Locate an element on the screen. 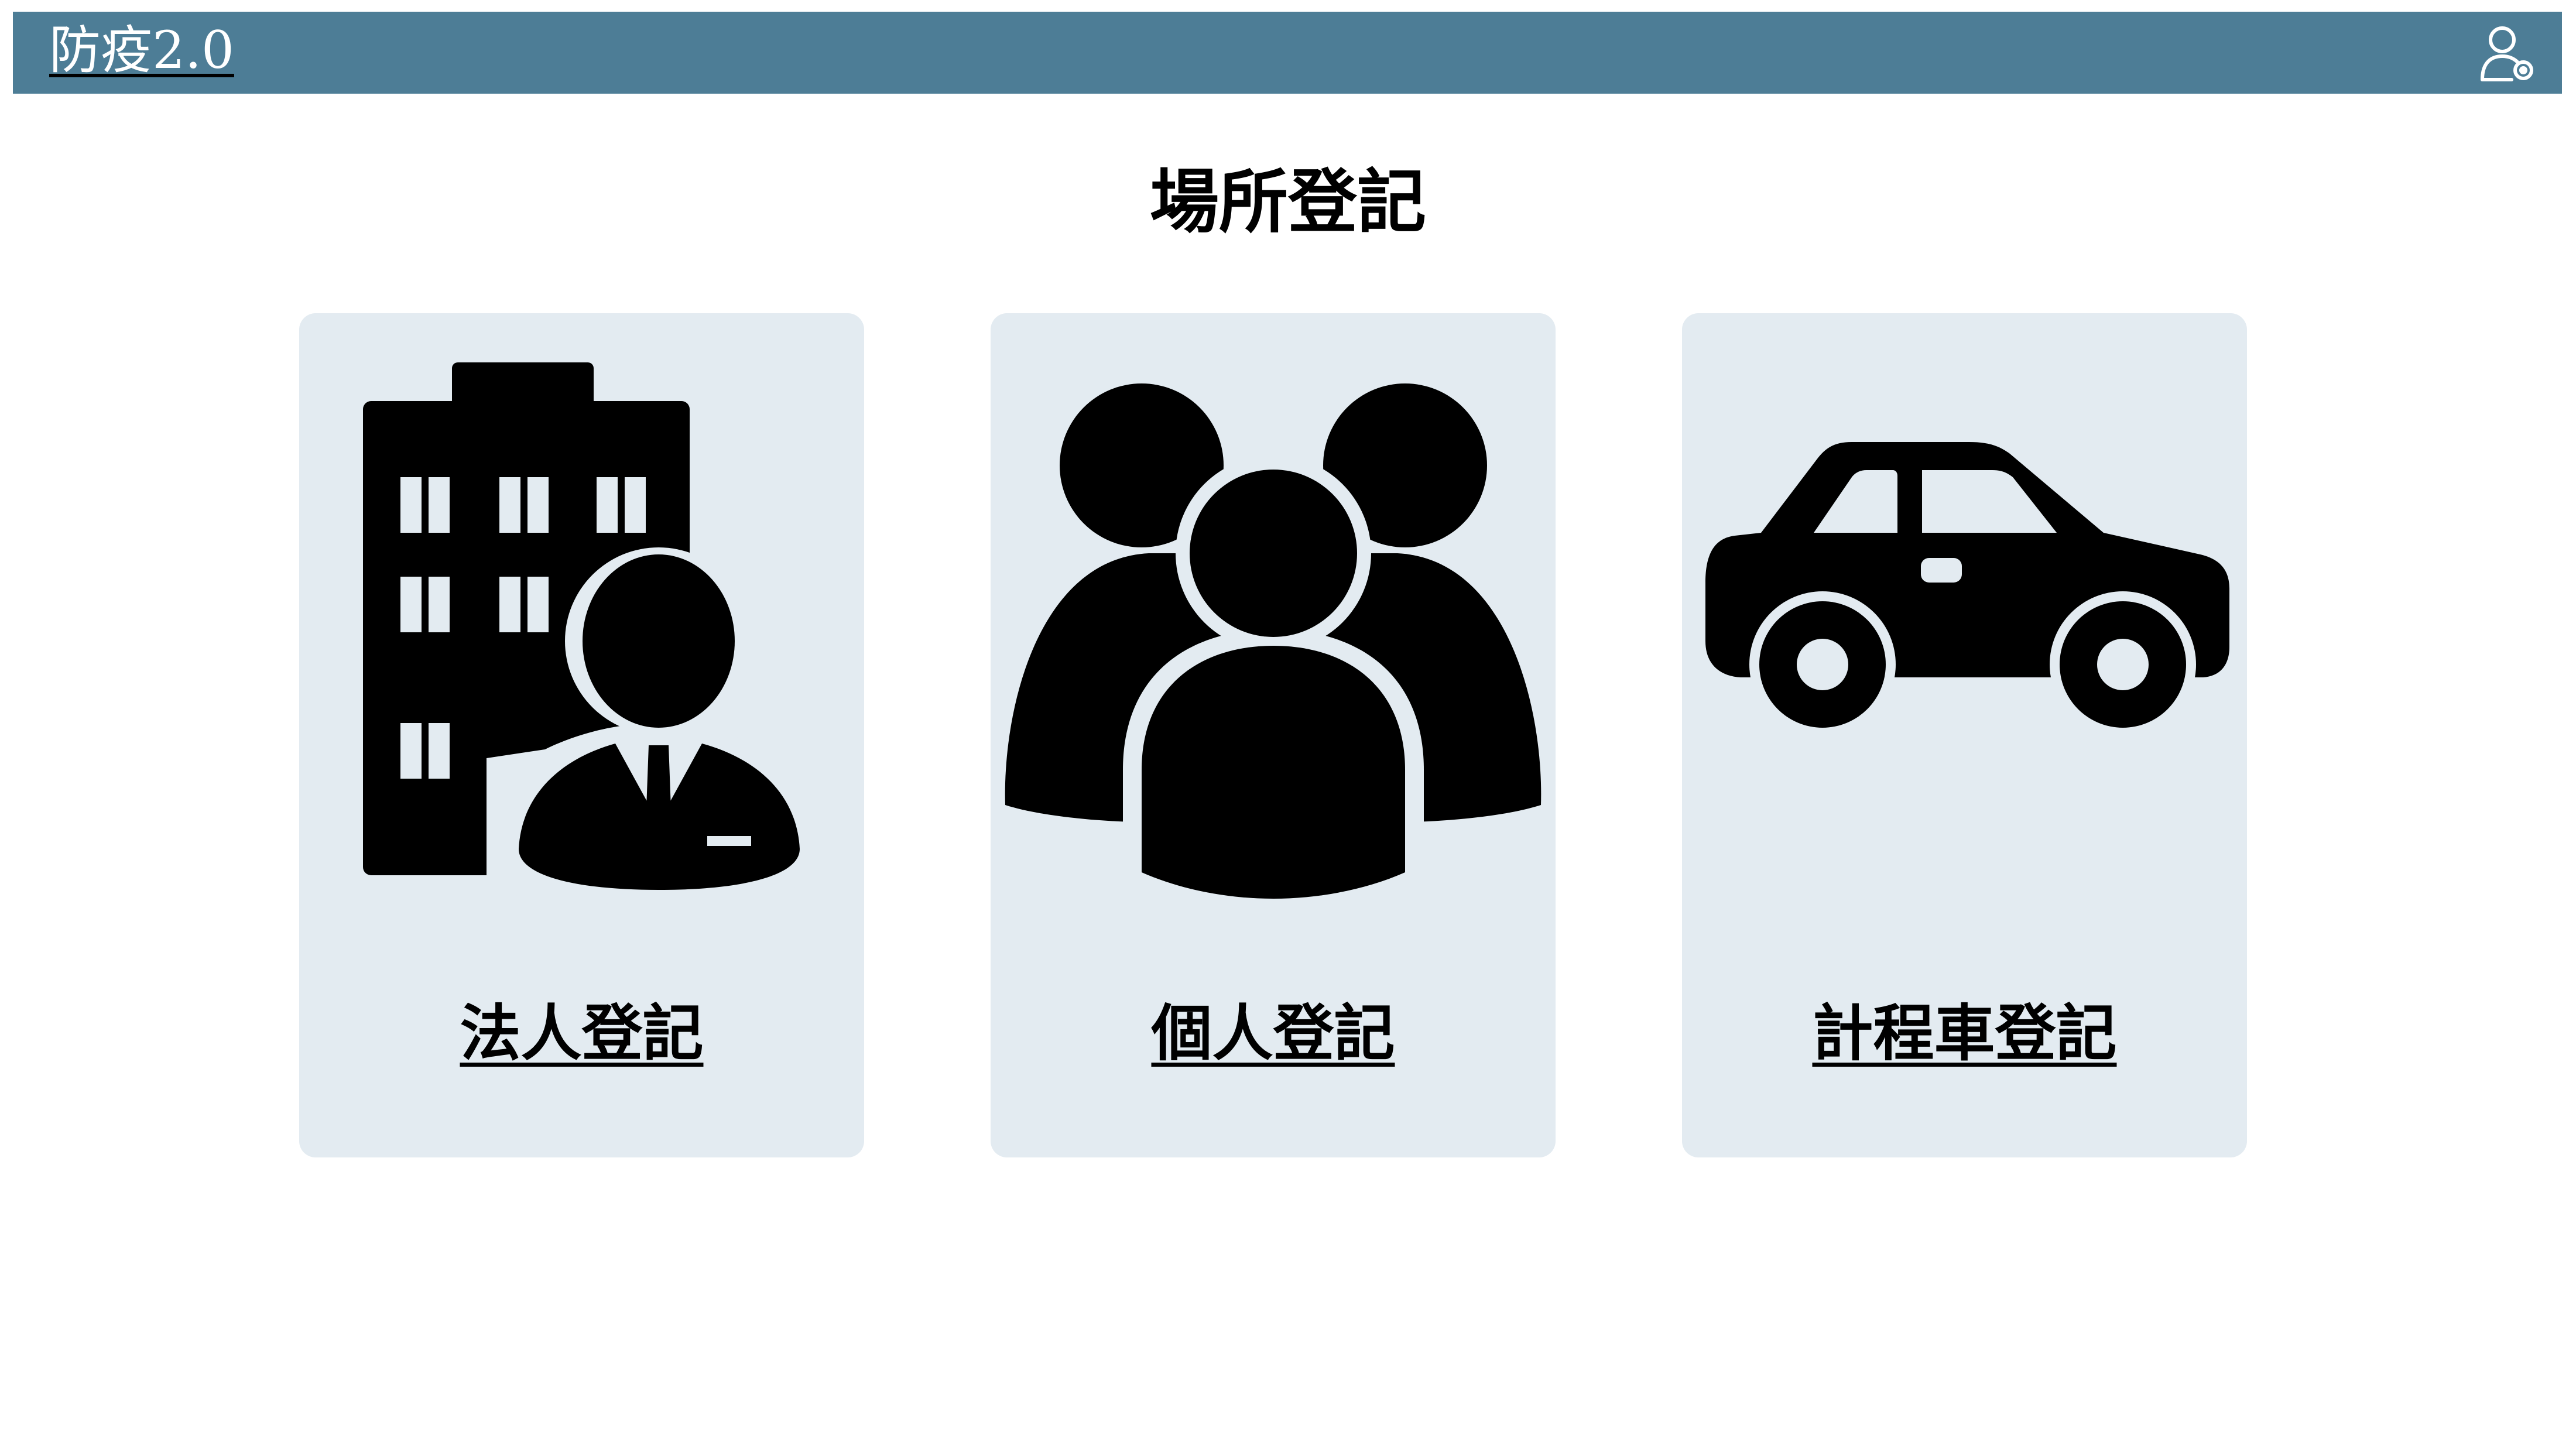 Image resolution: width=2576 pixels, height=1449 pixels. personal-registration-card: 個人登記 is located at coordinates (1273, 735).